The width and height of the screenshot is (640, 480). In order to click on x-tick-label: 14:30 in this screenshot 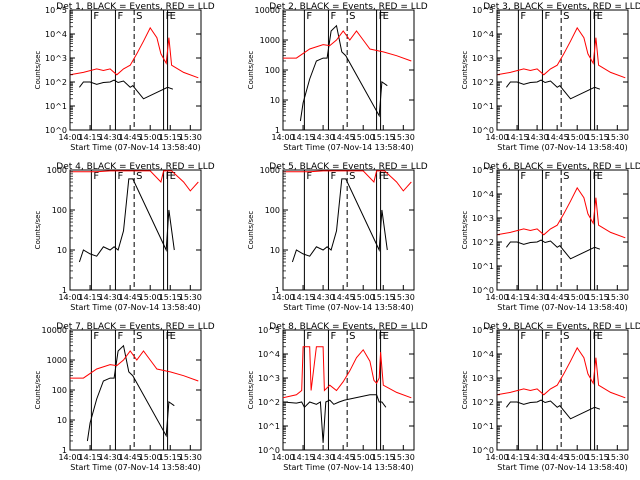, I will do `click(110, 297)`.